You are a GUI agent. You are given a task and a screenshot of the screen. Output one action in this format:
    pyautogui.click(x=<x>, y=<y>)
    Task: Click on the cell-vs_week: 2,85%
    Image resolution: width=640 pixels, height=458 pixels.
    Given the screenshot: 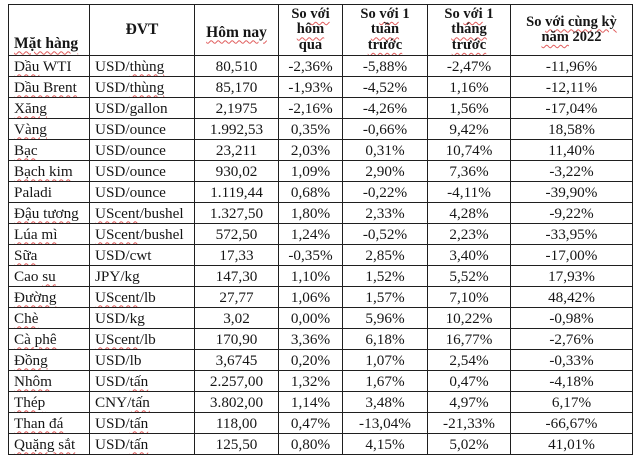 What is the action you would take?
    pyautogui.click(x=385, y=255)
    